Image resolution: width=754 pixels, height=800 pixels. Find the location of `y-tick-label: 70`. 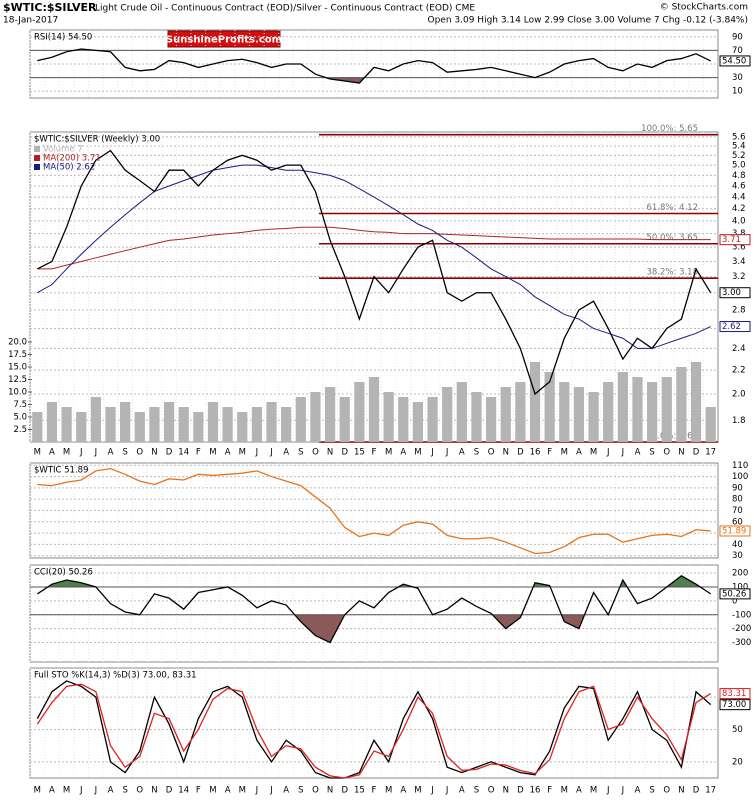

y-tick-label: 70 is located at coordinates (737, 511).